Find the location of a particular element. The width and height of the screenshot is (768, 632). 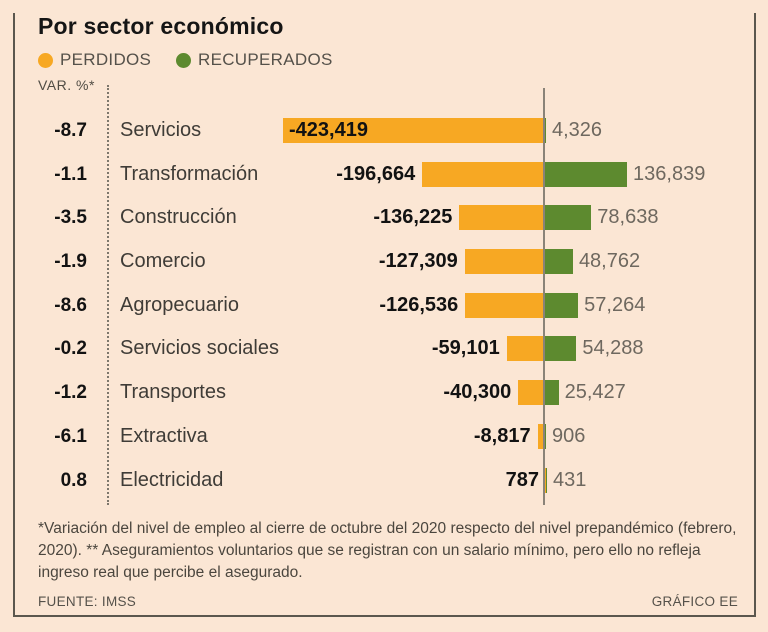

legend-item-recuperados: RECUPERADOS is located at coordinates (254, 59).